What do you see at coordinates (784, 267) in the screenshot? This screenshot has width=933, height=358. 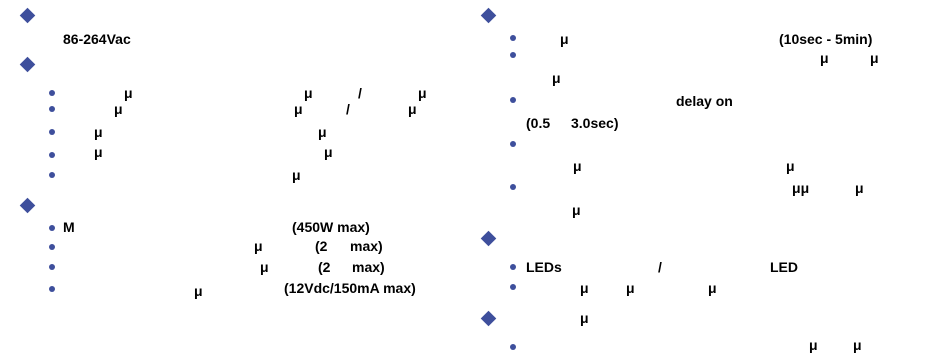 I see `list-item-text: LED` at bounding box center [784, 267].